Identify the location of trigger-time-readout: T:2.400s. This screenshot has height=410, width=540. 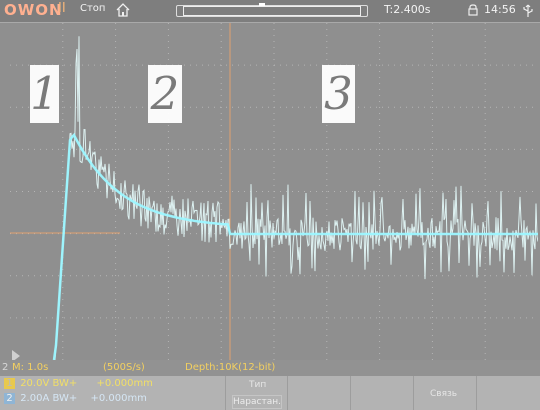
(407, 9).